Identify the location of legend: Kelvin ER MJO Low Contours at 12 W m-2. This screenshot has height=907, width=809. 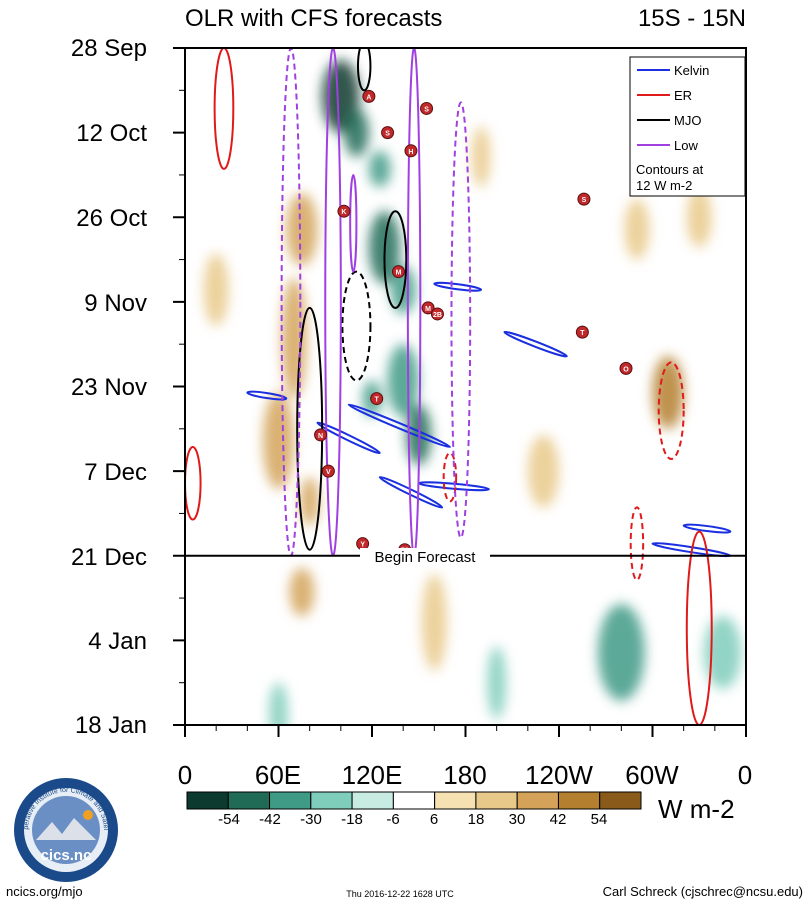
(687, 126).